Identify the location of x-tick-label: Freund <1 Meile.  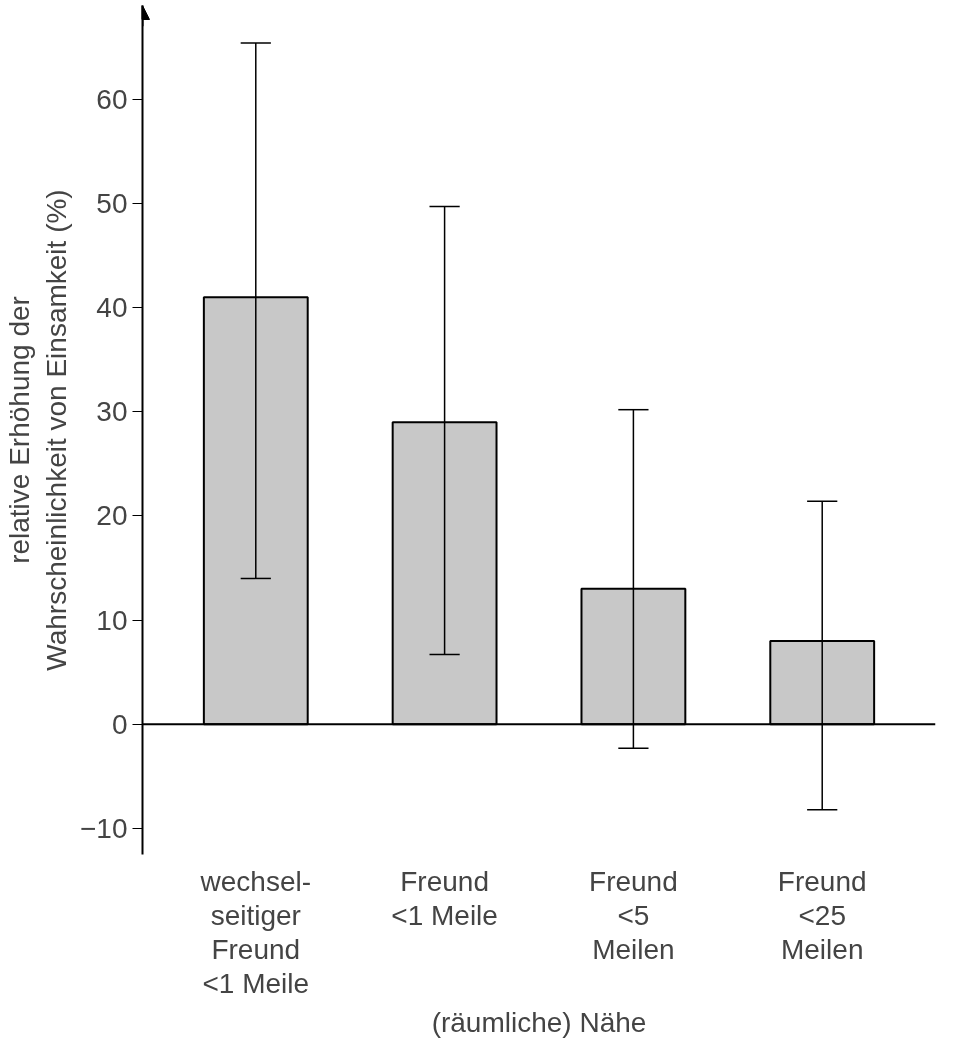
(444, 898).